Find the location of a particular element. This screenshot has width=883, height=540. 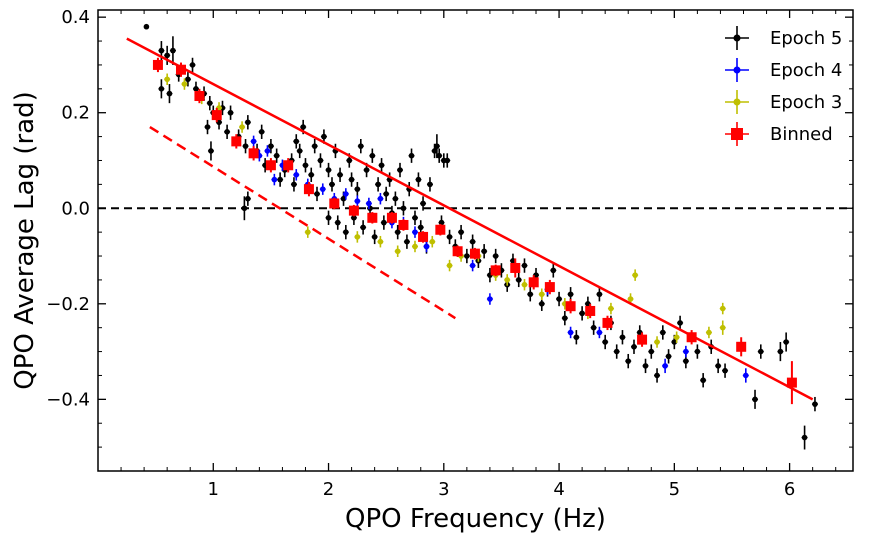

legend-item-epoch-3: Epoch 3 is located at coordinates (783, 102).